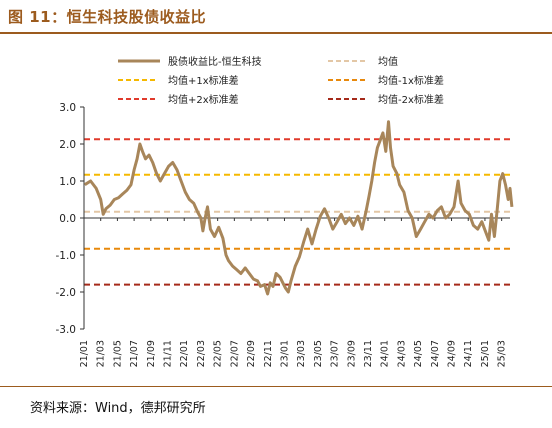 Image resolution: width=552 pixels, height=428 pixels. Describe the element at coordinates (168, 353) in the screenshot. I see `x-tick-label: 21/11` at that location.